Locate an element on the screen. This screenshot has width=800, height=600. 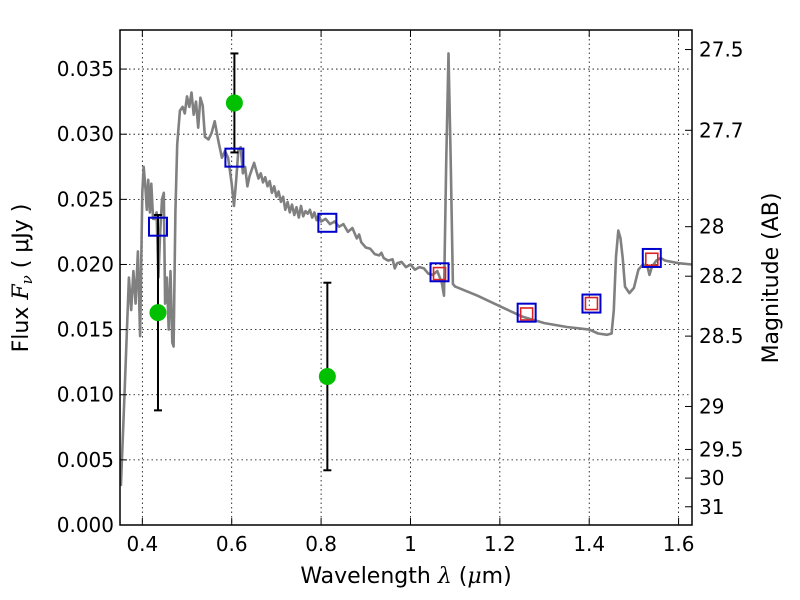
y-tick-label: 0.000 is located at coordinates (85, 525).